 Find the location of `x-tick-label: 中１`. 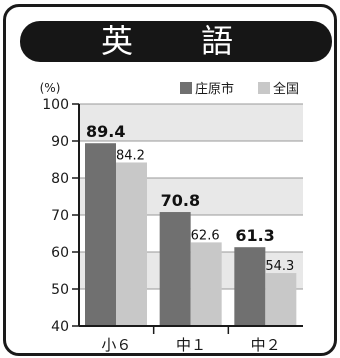

x-tick-label: 中１ is located at coordinates (191, 345).